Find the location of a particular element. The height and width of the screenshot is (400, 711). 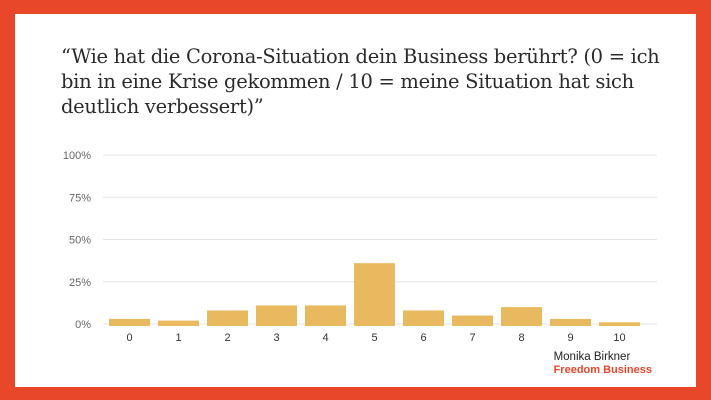

x-tick-label: 10 is located at coordinates (619, 338).